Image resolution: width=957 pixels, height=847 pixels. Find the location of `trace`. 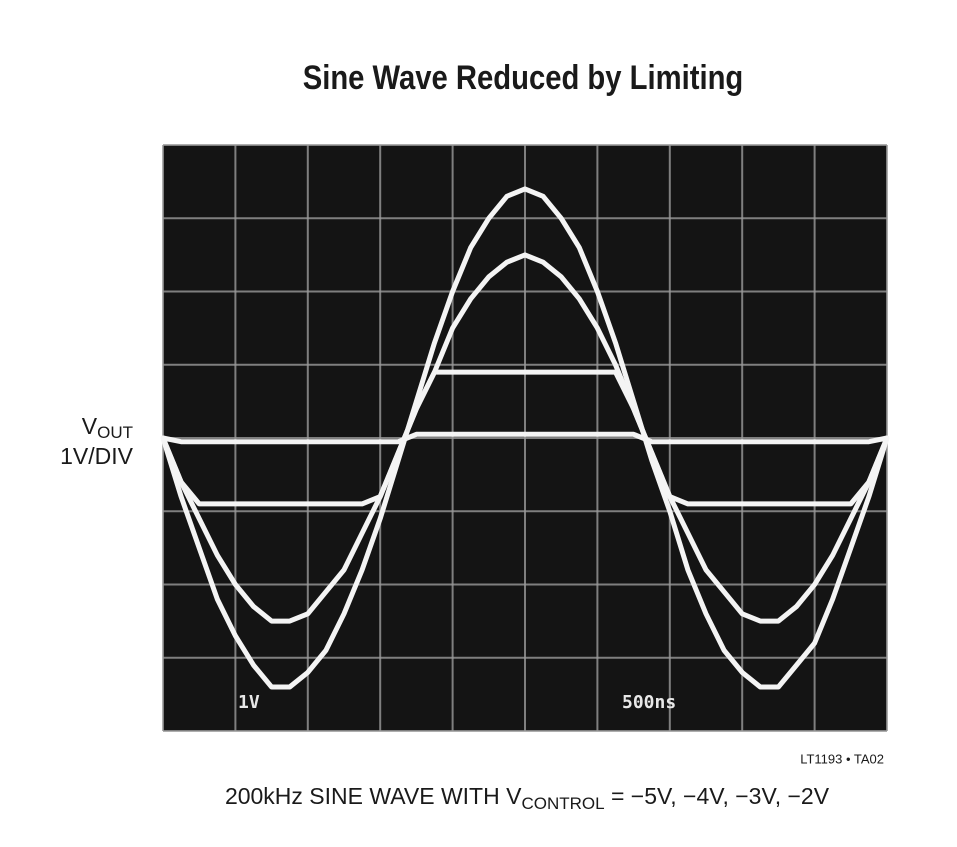

trace is located at coordinates (525, 438).